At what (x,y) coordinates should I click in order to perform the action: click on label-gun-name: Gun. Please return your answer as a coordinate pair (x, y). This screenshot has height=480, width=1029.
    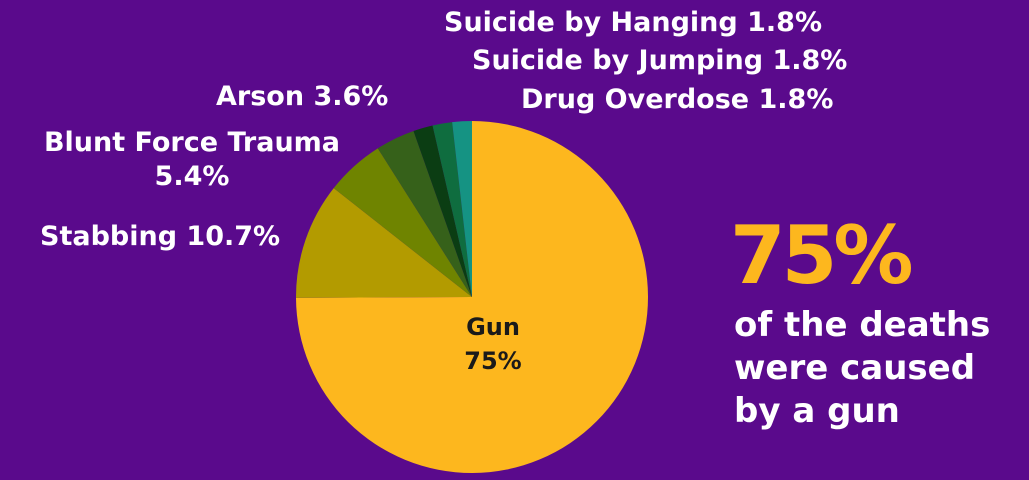
    Looking at the image, I should click on (493, 327).